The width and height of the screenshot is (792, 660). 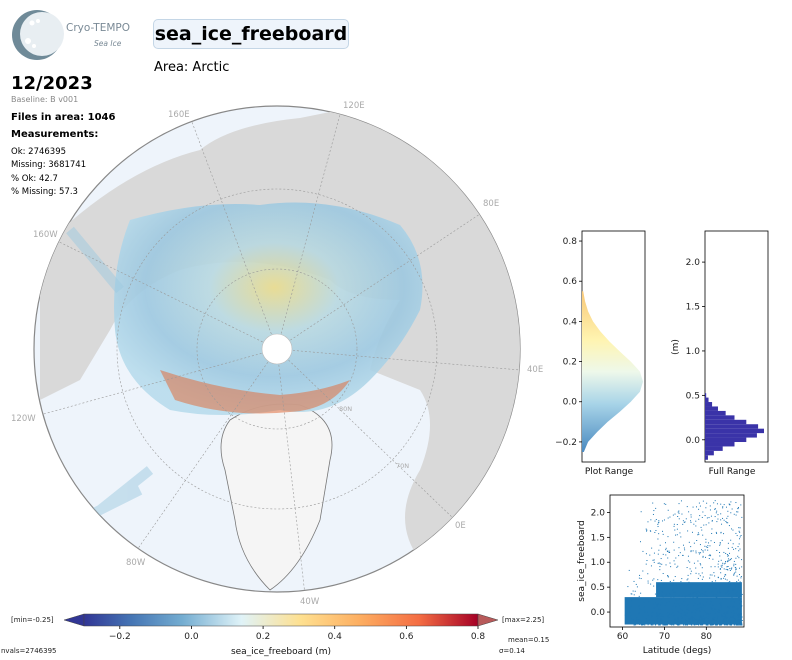 I want to click on plot-range-chart: −0.2 0.0 0.2 0.4 0.6 0.8 Plot Range, so click(x=600, y=353).